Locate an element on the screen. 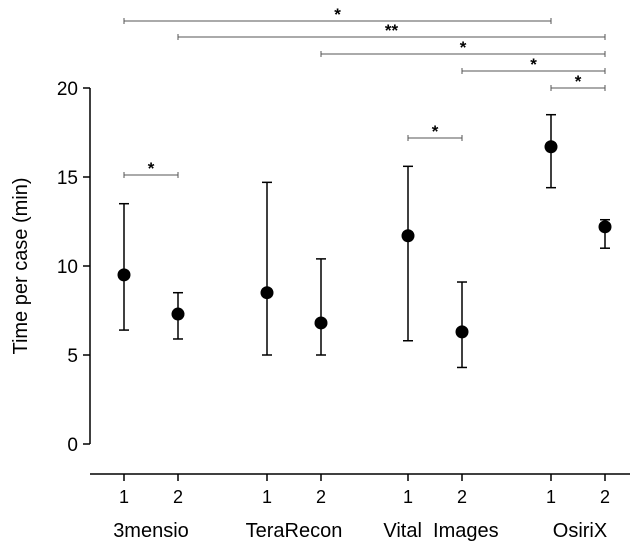 The height and width of the screenshot is (542, 638). y-axis-label: Time per case (min) is located at coordinates (21, 265).